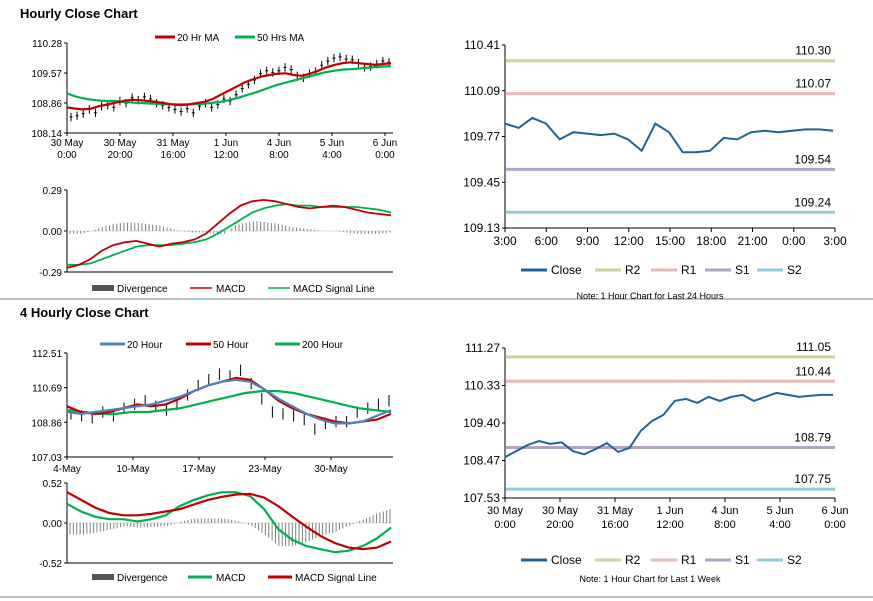 This screenshot has width=873, height=601. I want to click on h4-sr-x-tick-label: 20:00, so click(560, 525).